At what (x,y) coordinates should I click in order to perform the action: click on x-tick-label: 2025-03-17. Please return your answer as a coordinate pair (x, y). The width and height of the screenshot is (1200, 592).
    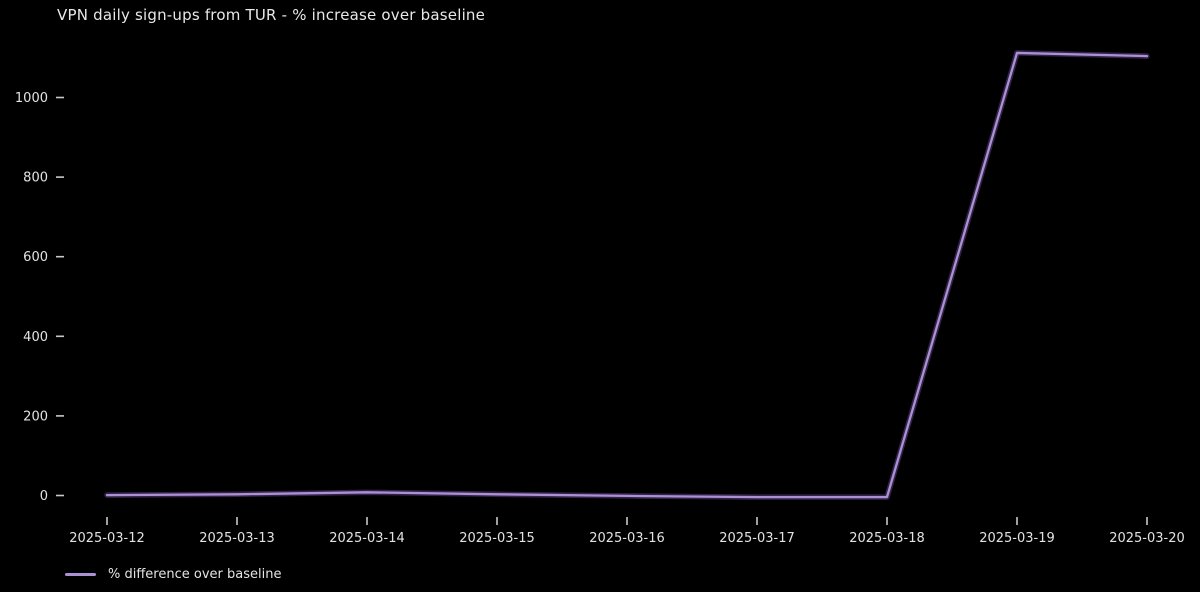
    Looking at the image, I should click on (757, 538).